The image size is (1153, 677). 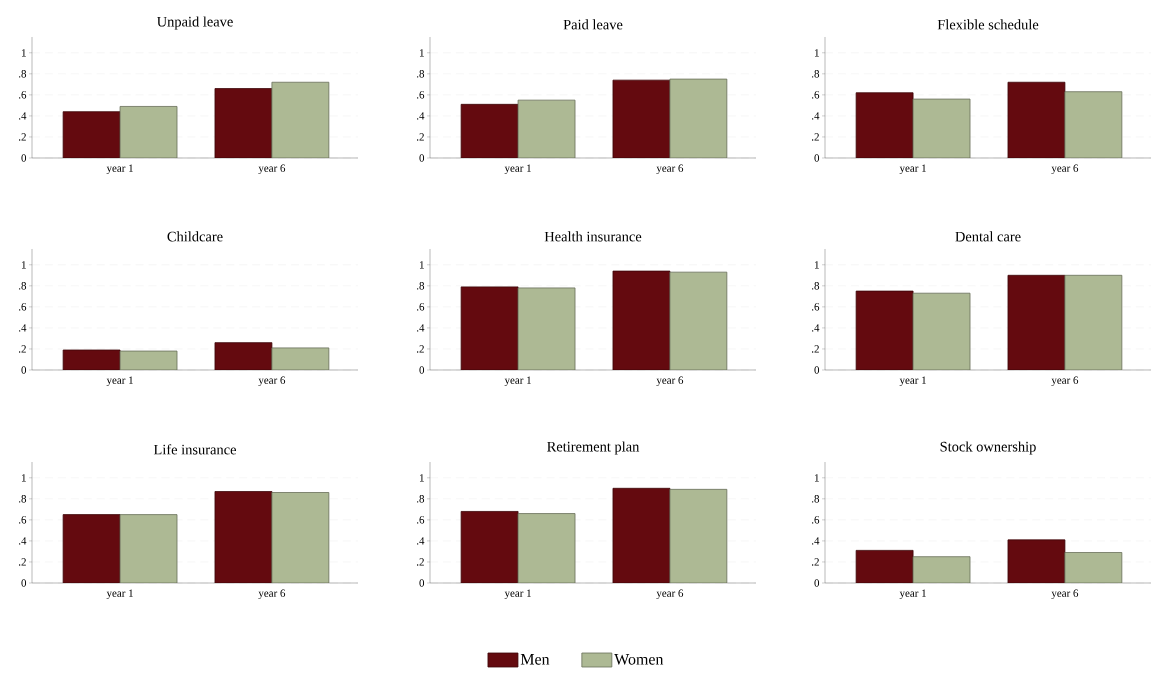 I want to click on chart-title: Flexible schedule, so click(x=988, y=24).